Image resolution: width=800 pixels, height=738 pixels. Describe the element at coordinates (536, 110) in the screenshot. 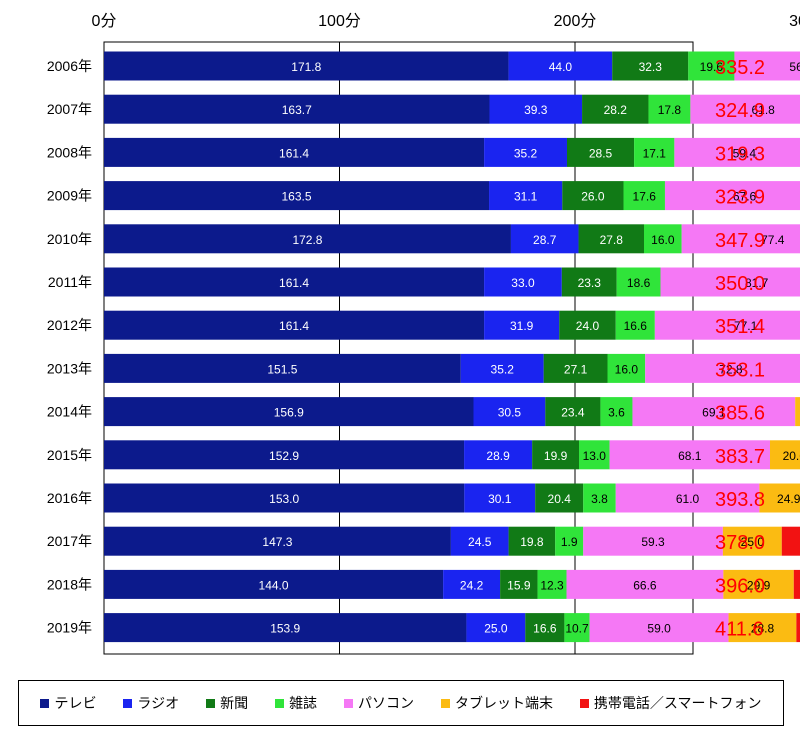

I see `data-label: 39.3` at that location.